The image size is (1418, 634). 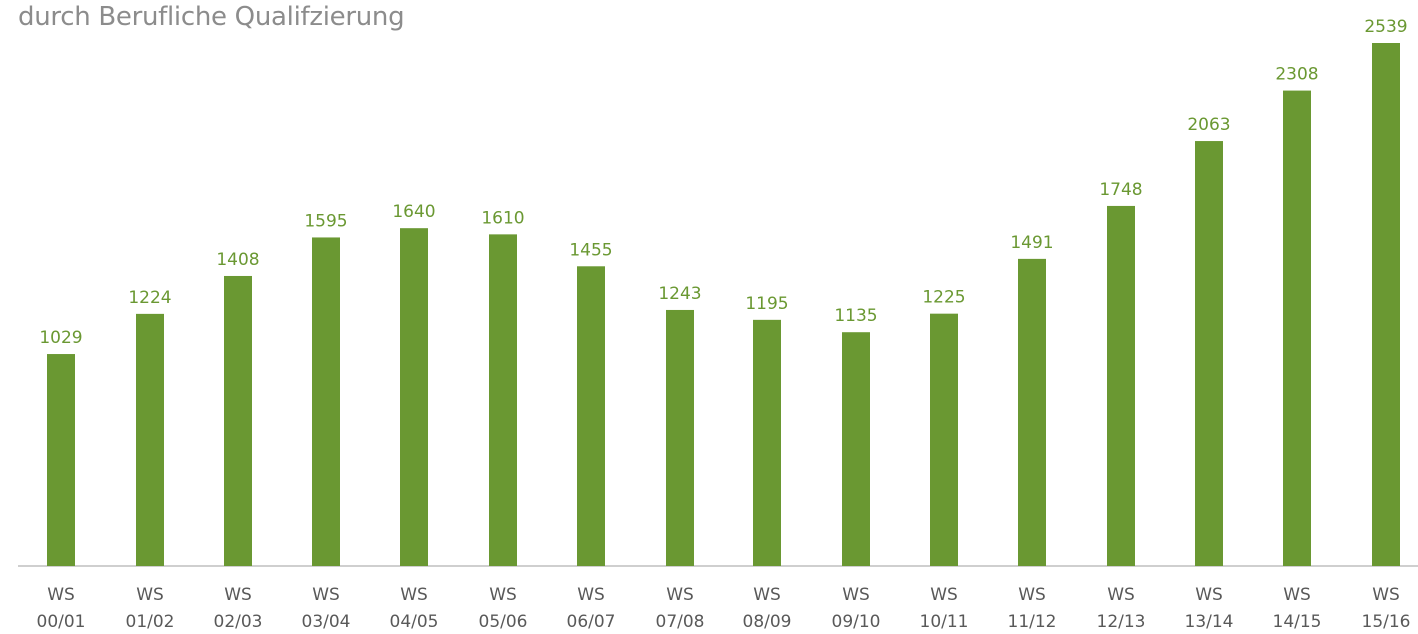 What do you see at coordinates (150, 622) in the screenshot?
I see `x-tick-label-year: 01/02` at bounding box center [150, 622].